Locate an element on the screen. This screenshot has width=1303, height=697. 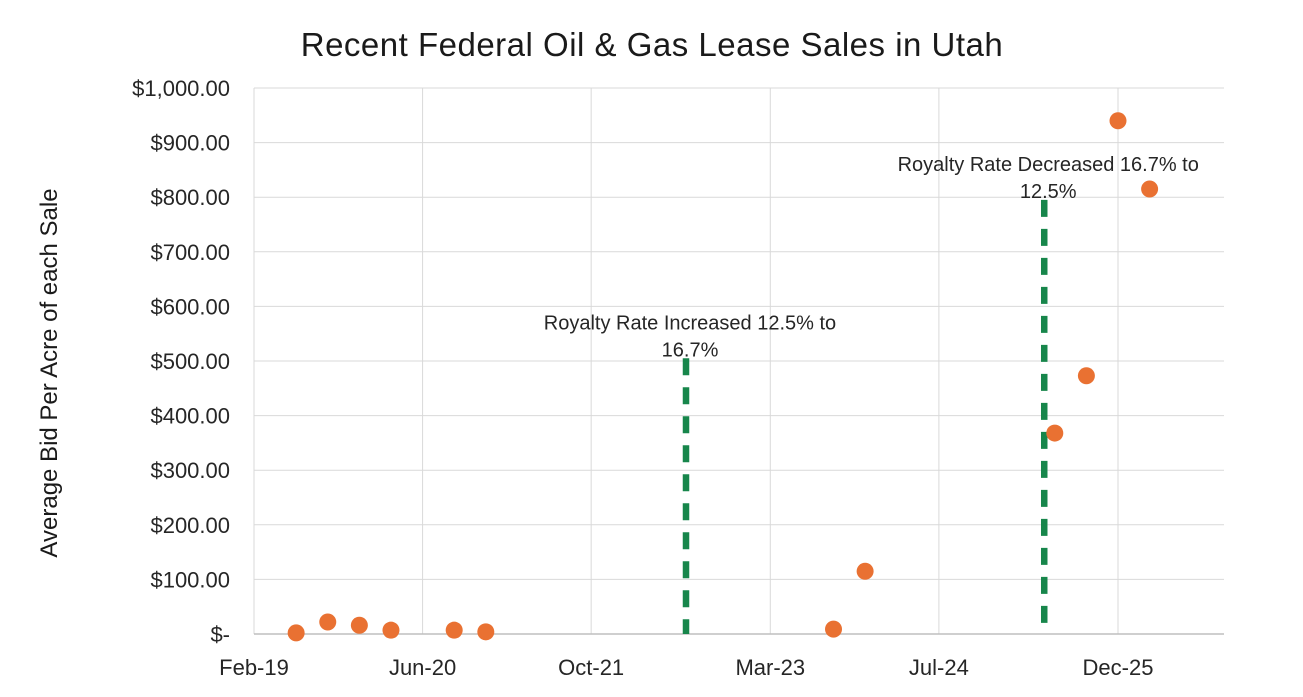
y-axis-title: Average Bid Per Acre of each Sale is located at coordinates (49, 372).